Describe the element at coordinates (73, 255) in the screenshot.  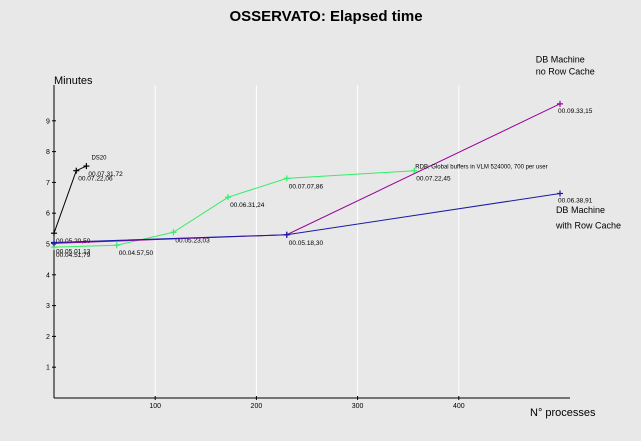
I see `data-label: 00.04.51,79` at that location.